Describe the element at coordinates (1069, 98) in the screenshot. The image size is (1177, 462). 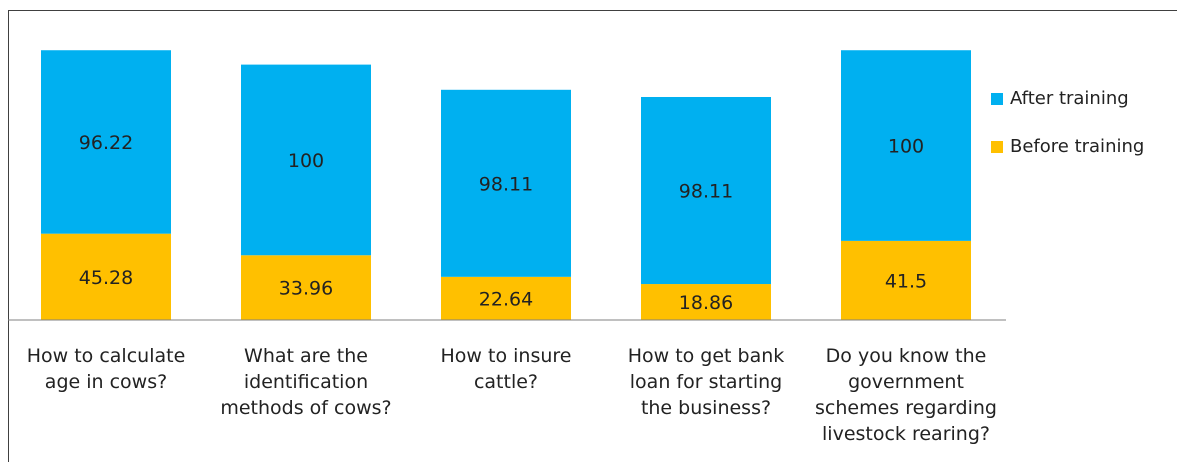
I see `legend-label-after-training: After training` at that location.